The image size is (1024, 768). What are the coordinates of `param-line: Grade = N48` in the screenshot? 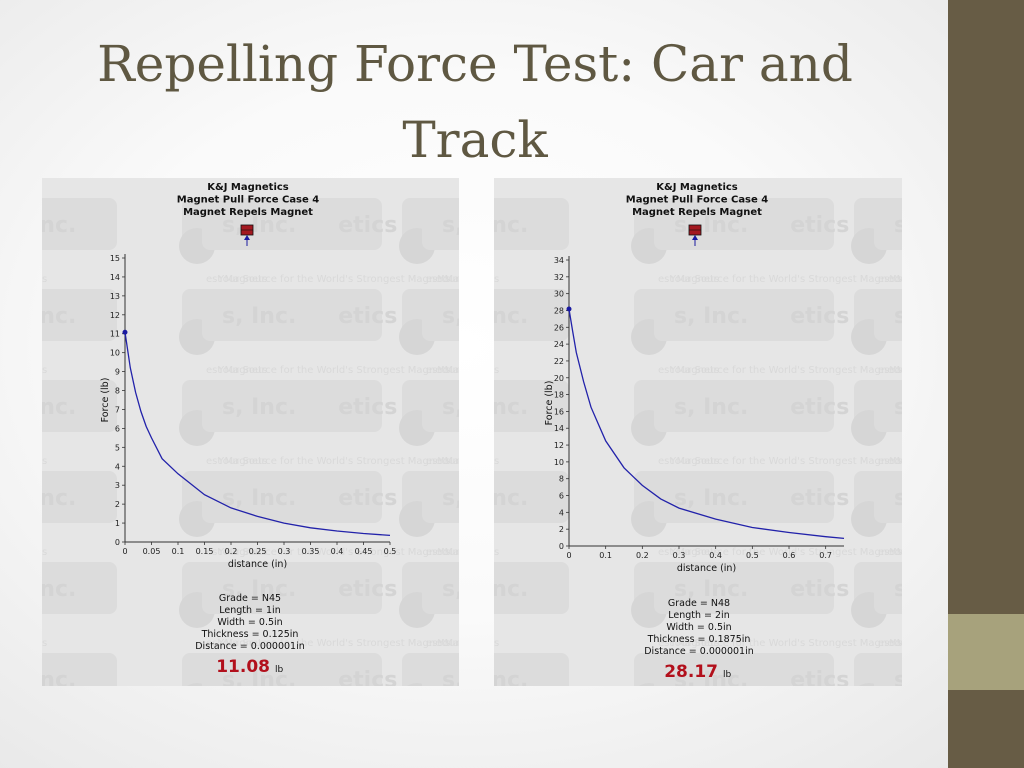 It's located at (699, 603).